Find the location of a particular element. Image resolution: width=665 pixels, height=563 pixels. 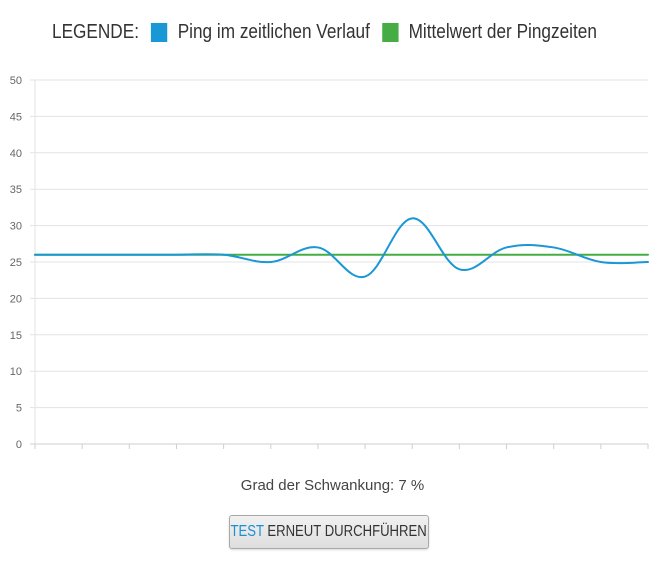

retry-button-label: TEST ERNEUT DURCHFÜHREN is located at coordinates (329, 532).